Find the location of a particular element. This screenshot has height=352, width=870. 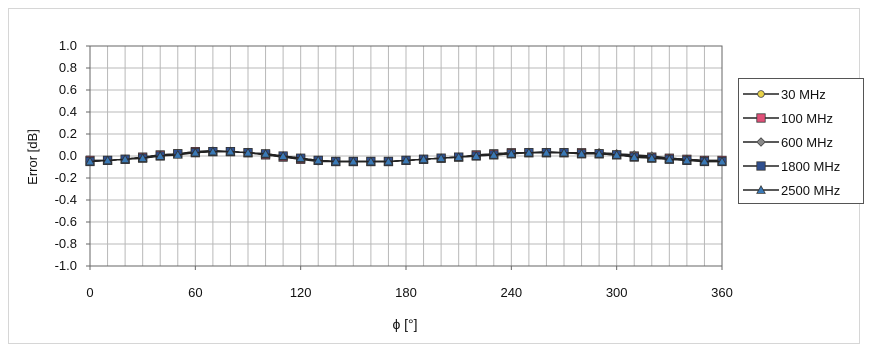

legend-item: 30 MHz is located at coordinates (801, 94).